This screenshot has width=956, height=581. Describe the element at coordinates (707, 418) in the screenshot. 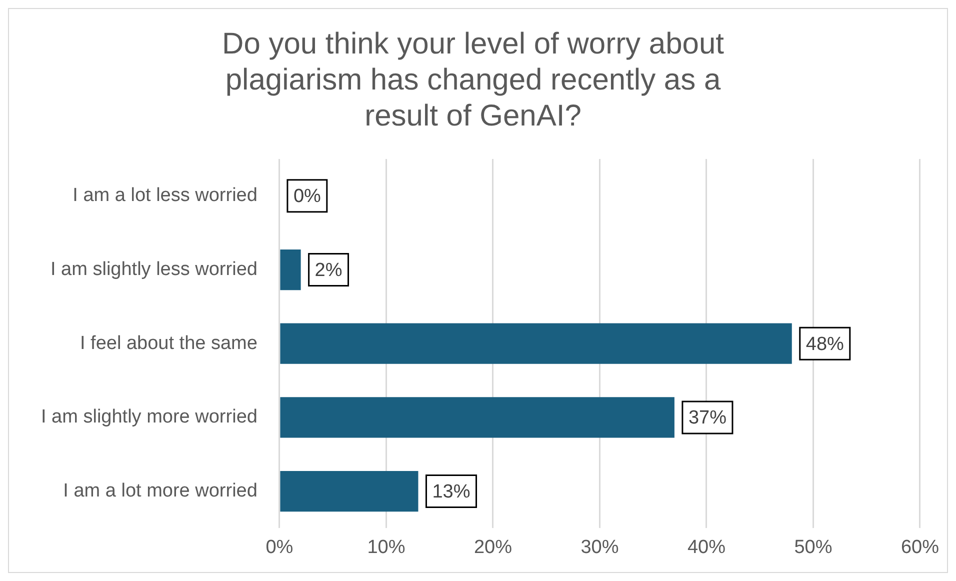

I see `data-label: 37%` at that location.